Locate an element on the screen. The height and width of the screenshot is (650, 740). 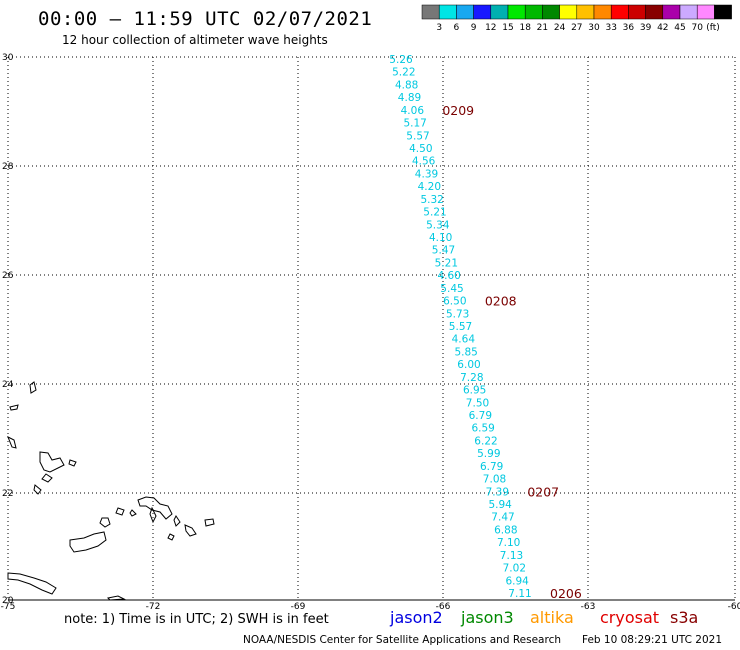
wave-height-label: 4.60 is located at coordinates (448, 276).